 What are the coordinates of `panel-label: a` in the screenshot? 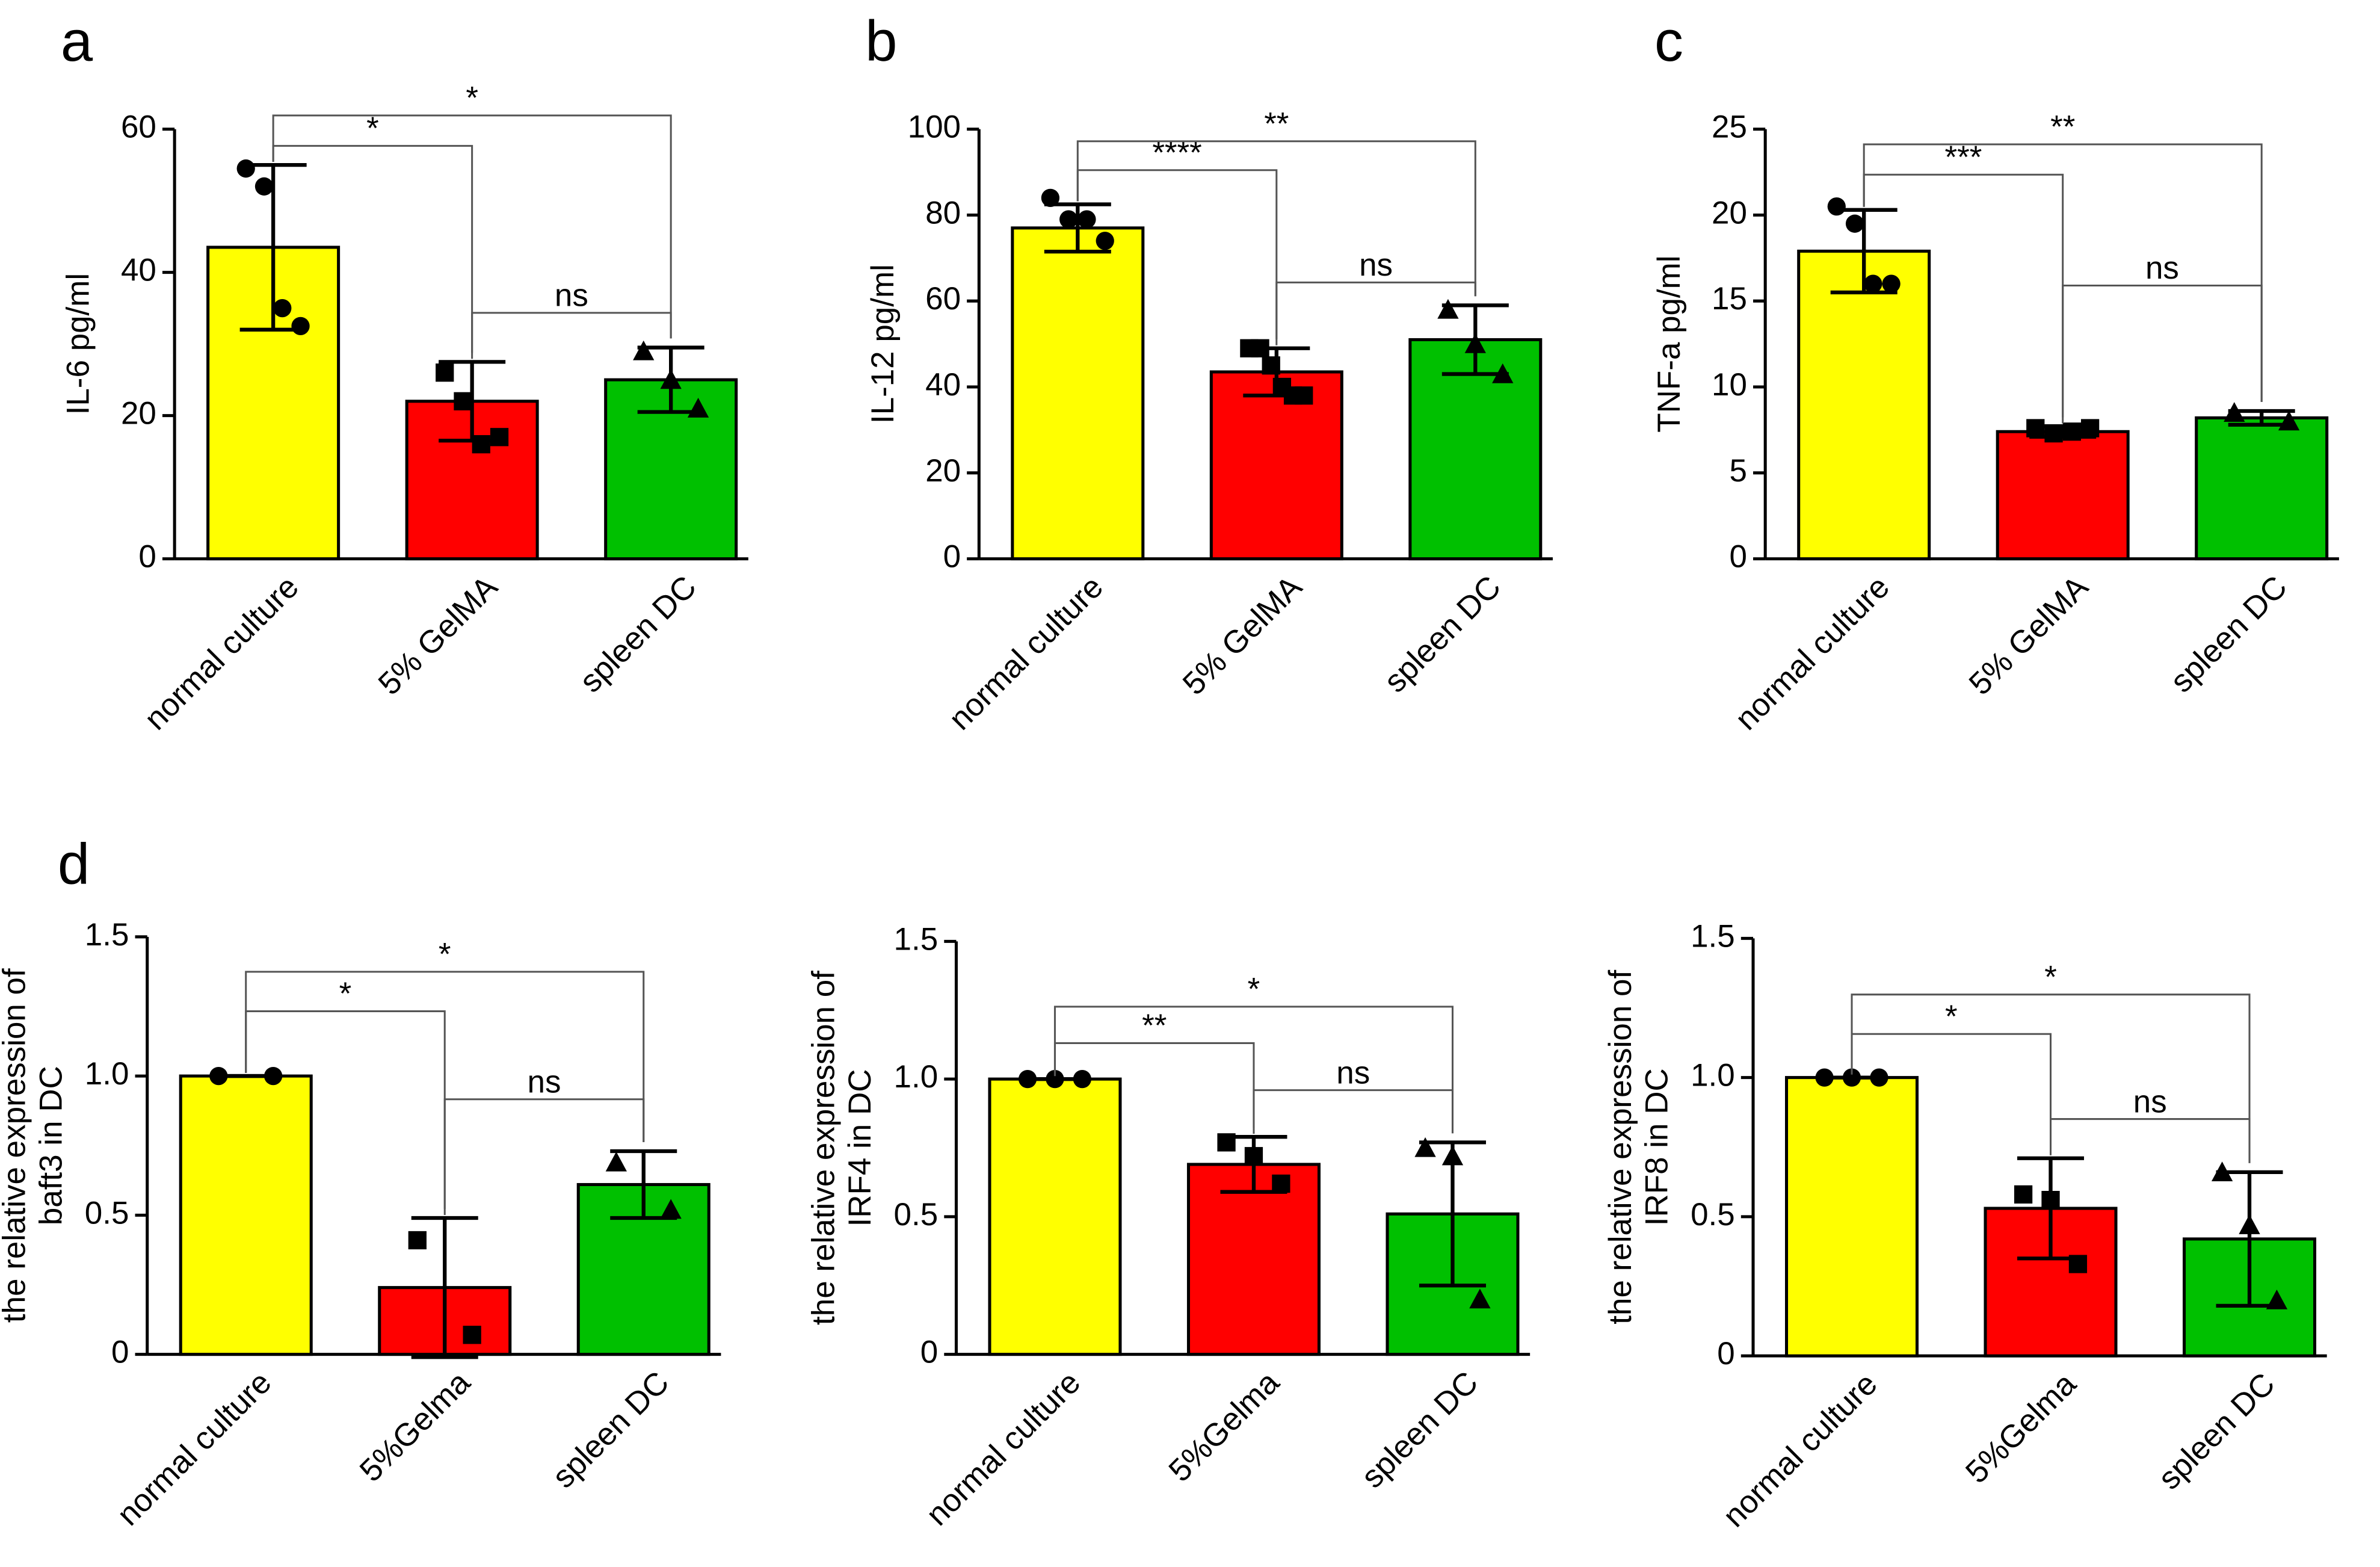 It's located at (77, 41).